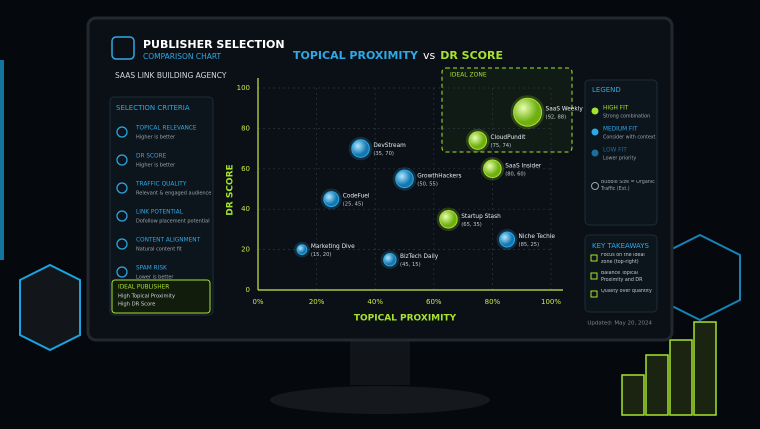 The width and height of the screenshot is (760, 429). What do you see at coordinates (2, 160) in the screenshot?
I see `neon-strip` at bounding box center [2, 160].